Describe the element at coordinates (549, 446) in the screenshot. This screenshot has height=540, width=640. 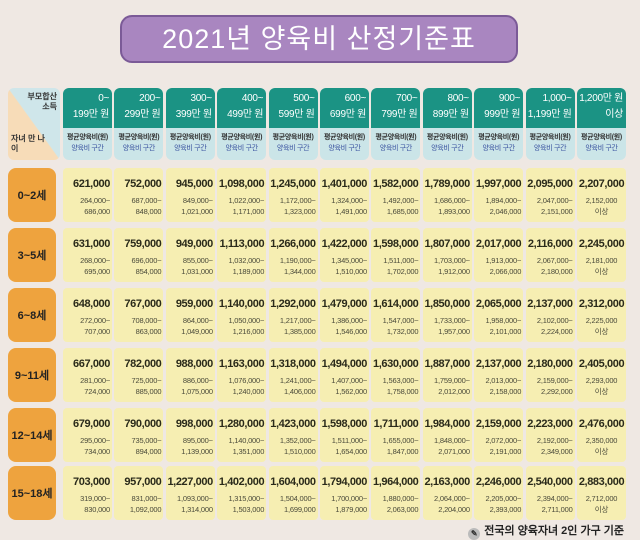
I see `cost-range: 2,192,000~ 2,349,000` at that location.